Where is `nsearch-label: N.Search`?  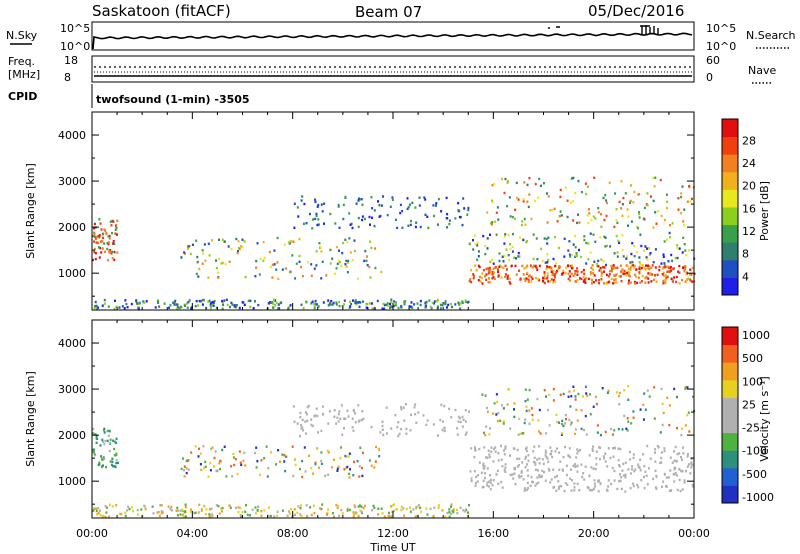 nsearch-label: N.Search is located at coordinates (771, 35).